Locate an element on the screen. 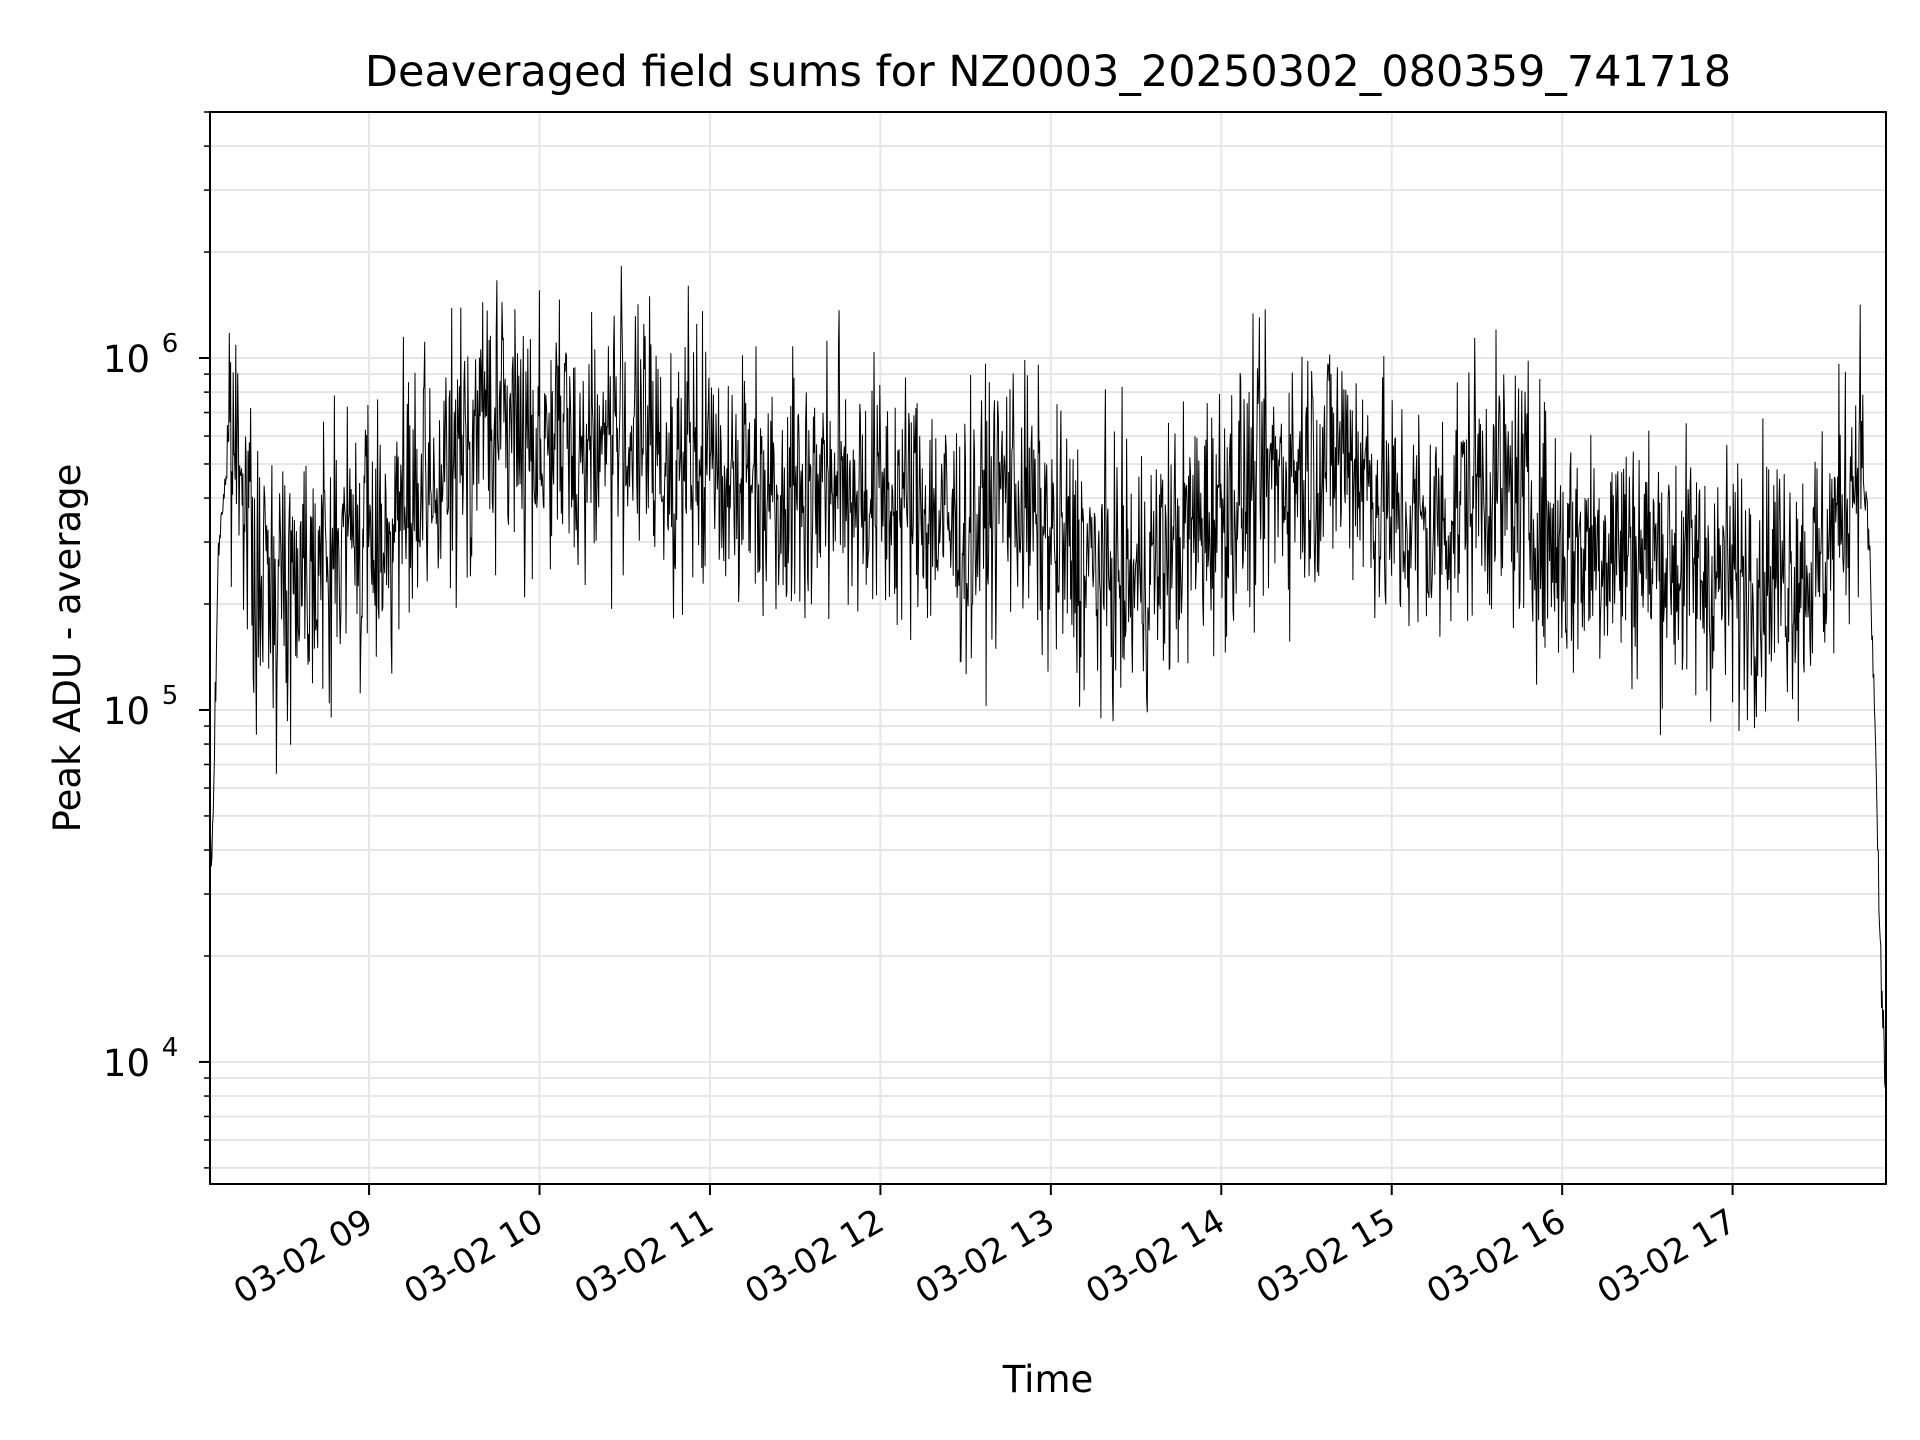 The height and width of the screenshot is (1440, 1920). x-tick-label: 03-02 15 is located at coordinates (1326, 1256).